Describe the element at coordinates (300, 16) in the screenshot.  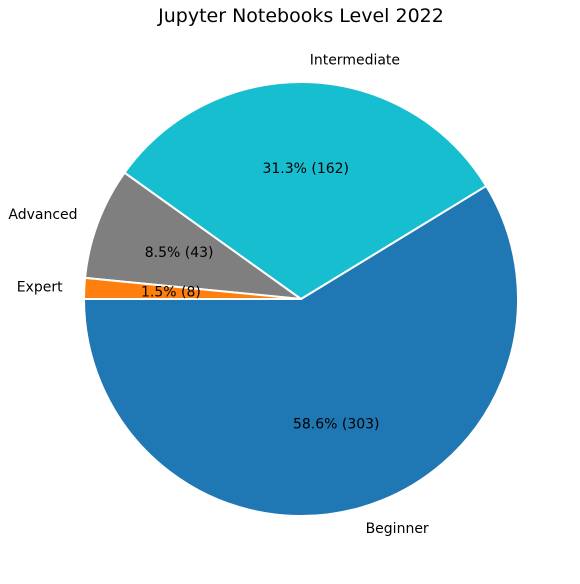
I see `chart-title: Jupyter Notebooks Level 2022` at that location.